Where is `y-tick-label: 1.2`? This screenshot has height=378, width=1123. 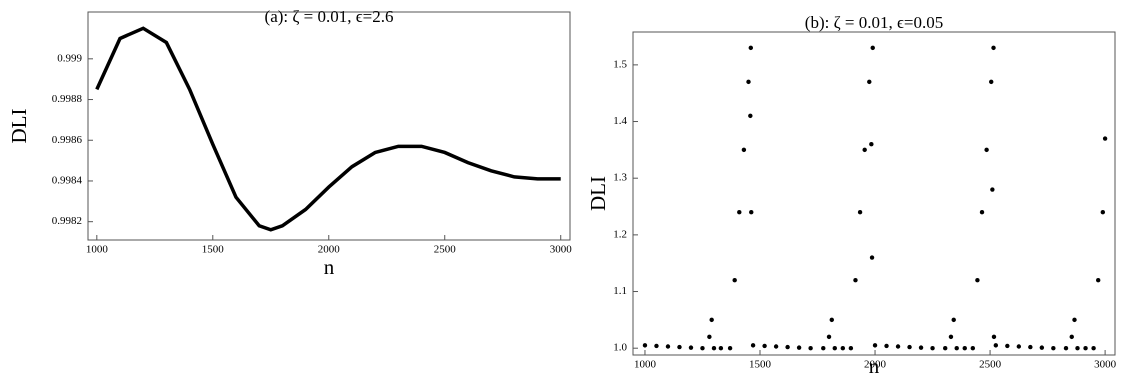
y-tick-label: 1.2 is located at coordinates (620, 234).